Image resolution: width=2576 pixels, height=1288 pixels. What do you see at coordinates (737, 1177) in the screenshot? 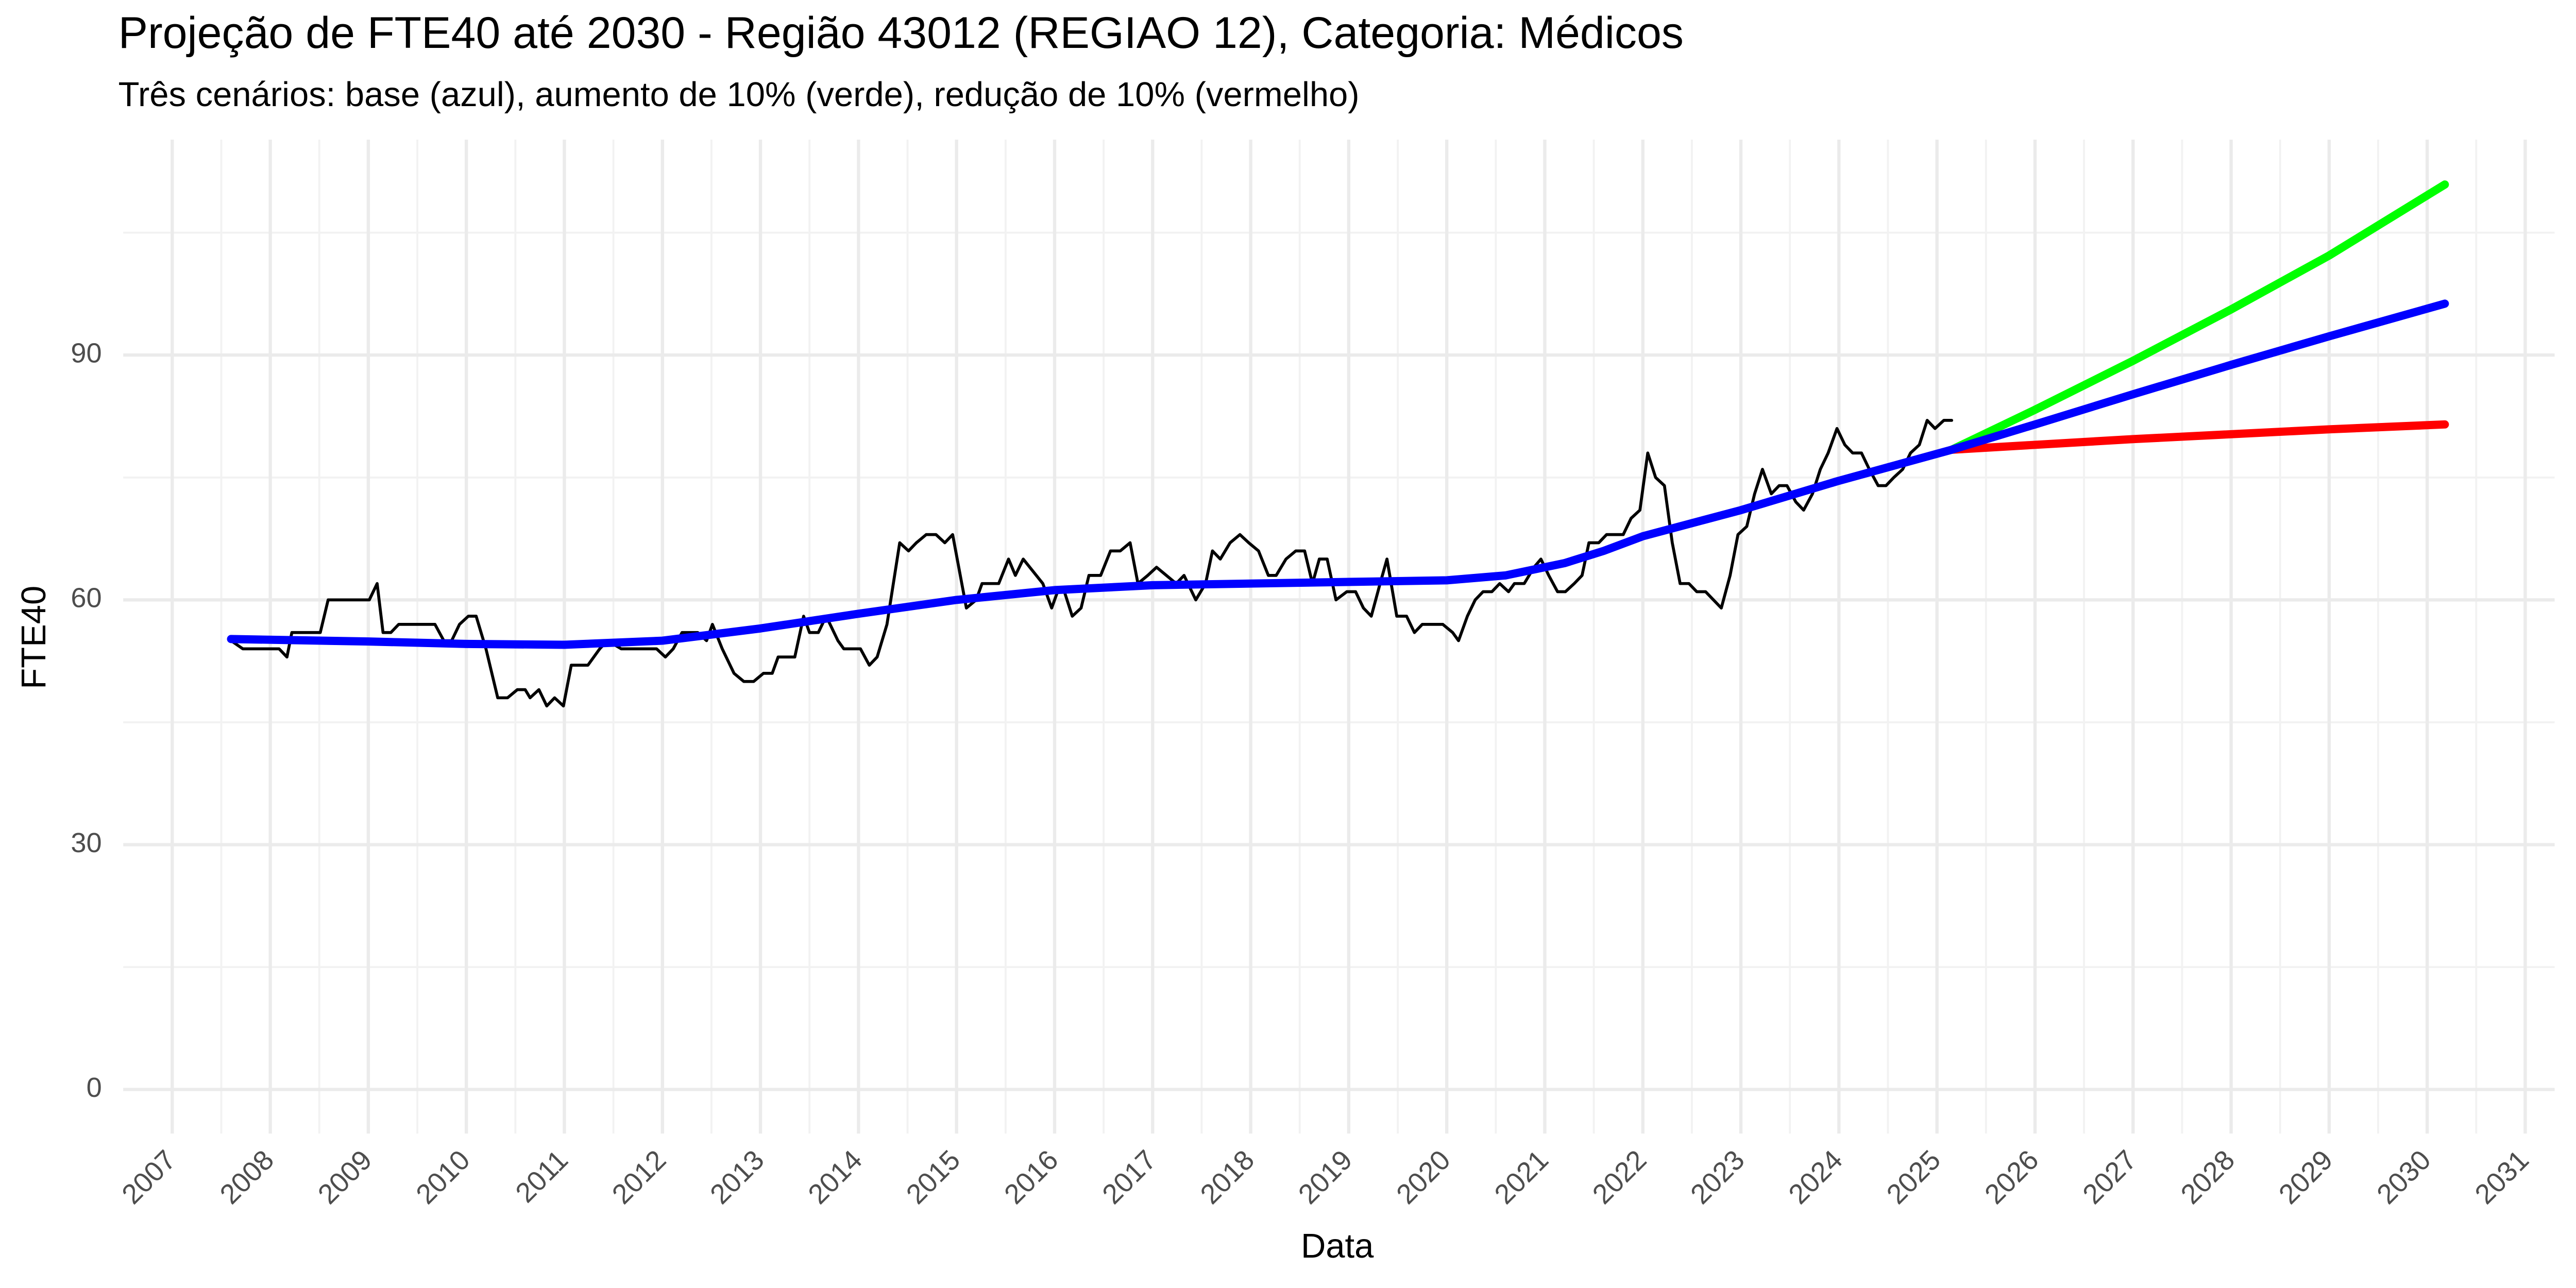
I see `x-tick-label: 2013` at bounding box center [737, 1177].